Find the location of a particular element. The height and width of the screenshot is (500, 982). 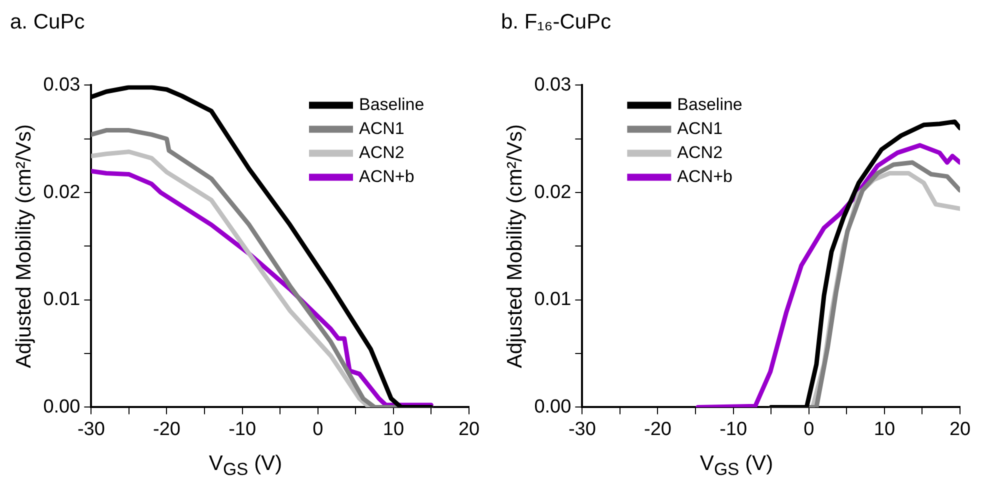

chart-title: a. CuPc is located at coordinates (47, 22).